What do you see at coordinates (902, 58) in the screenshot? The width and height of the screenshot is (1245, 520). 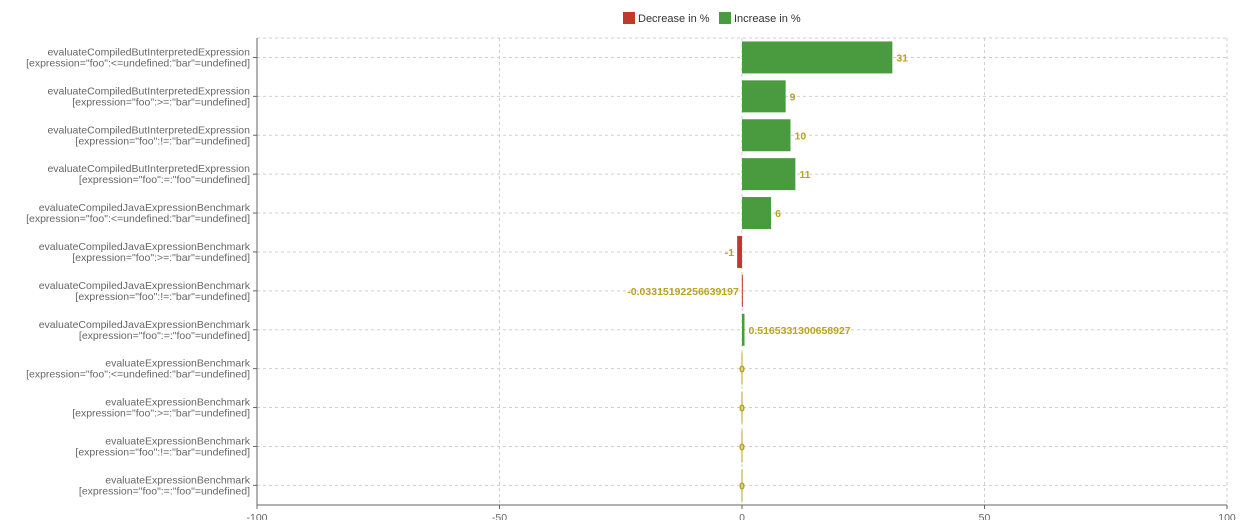 I see `data-label: 31` at bounding box center [902, 58].